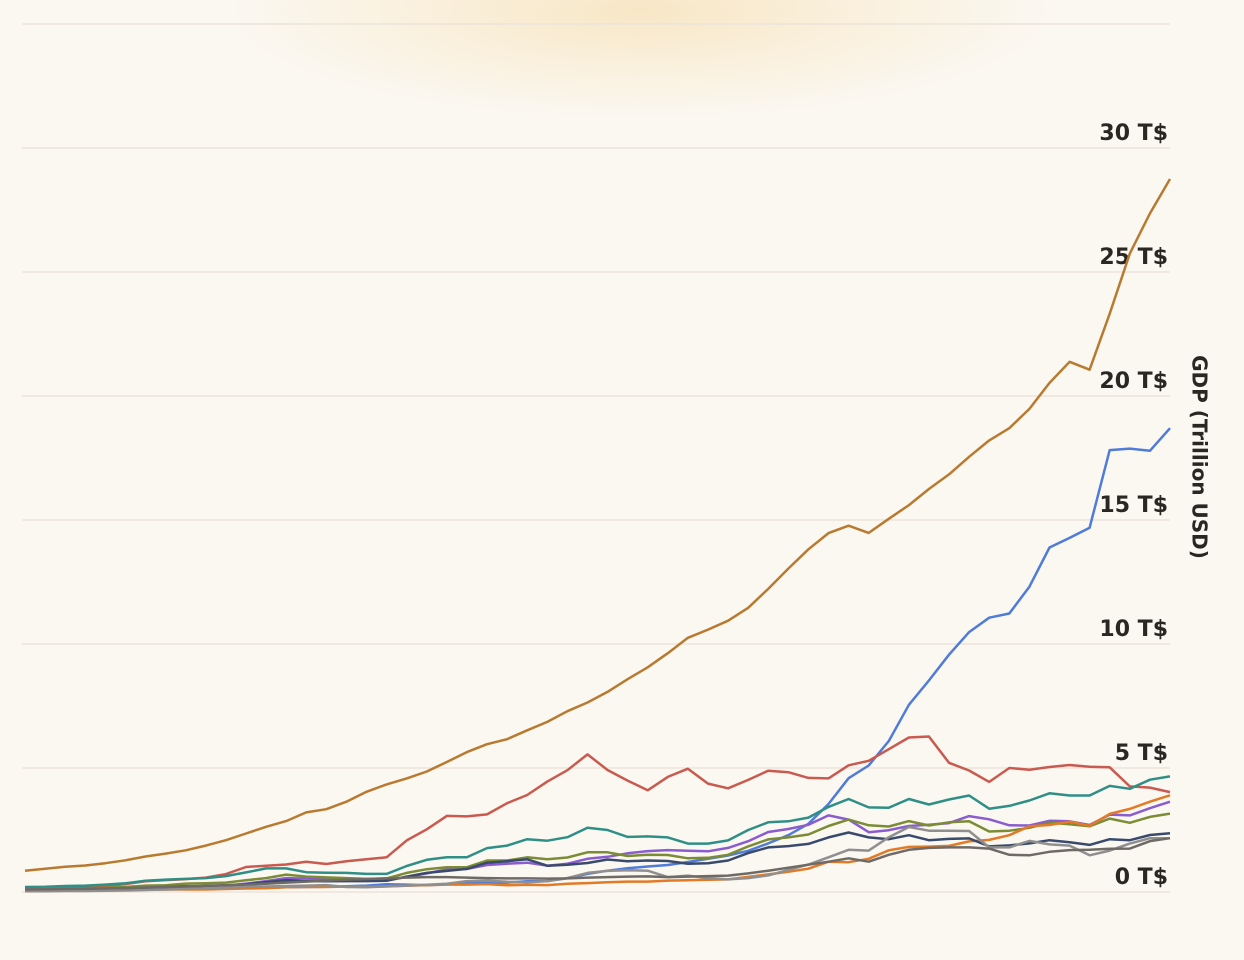 The image size is (1244, 960). What do you see at coordinates (1133, 505) in the screenshot?
I see `y-tick-label: 15 T$` at bounding box center [1133, 505].